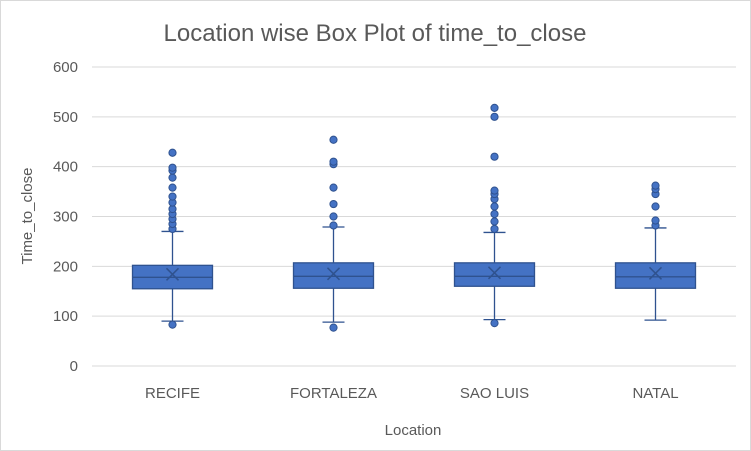  What do you see at coordinates (27, 216) in the screenshot?
I see `y-axis-title: Time_to_close` at bounding box center [27, 216].